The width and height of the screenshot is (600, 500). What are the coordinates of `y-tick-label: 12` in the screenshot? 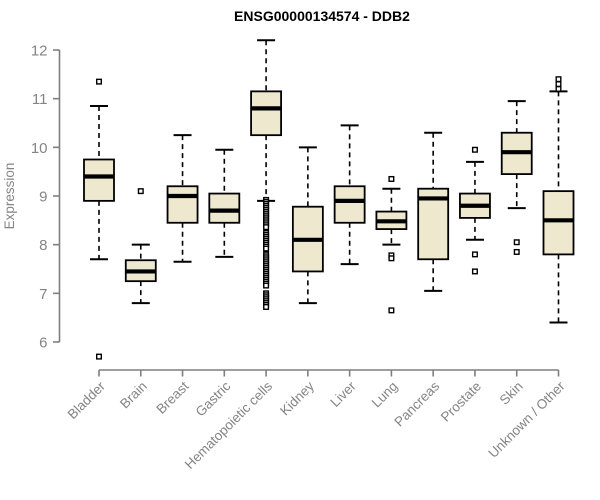 It's located at (39, 51).